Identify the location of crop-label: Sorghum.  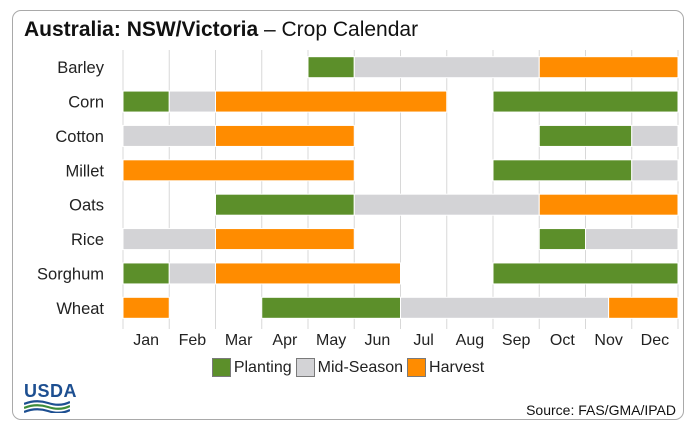
(70, 274).